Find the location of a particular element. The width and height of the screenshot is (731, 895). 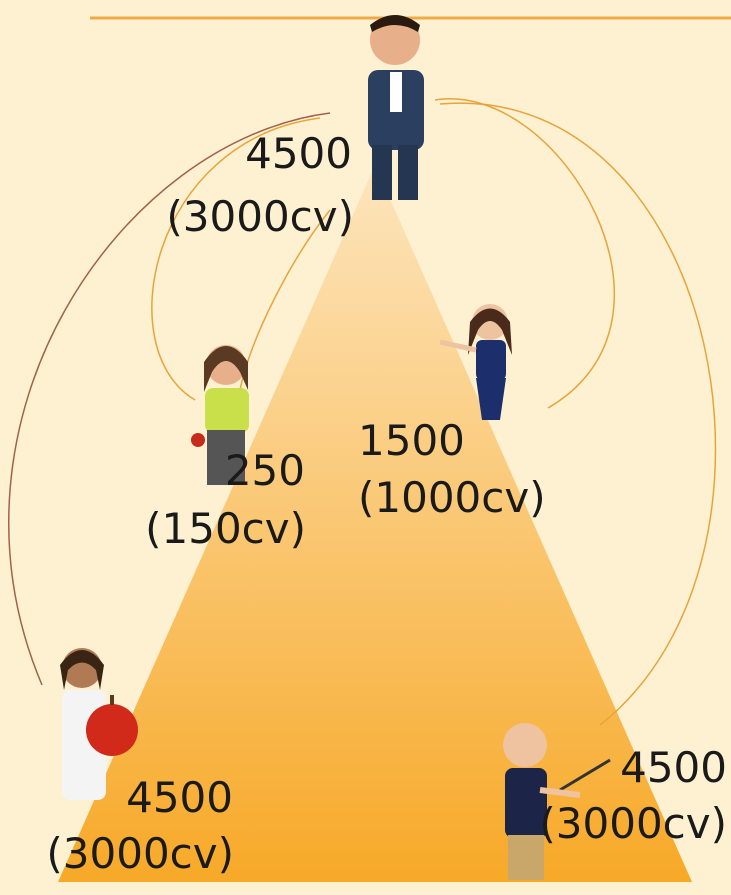

figure-left is located at coordinates (220, 415).